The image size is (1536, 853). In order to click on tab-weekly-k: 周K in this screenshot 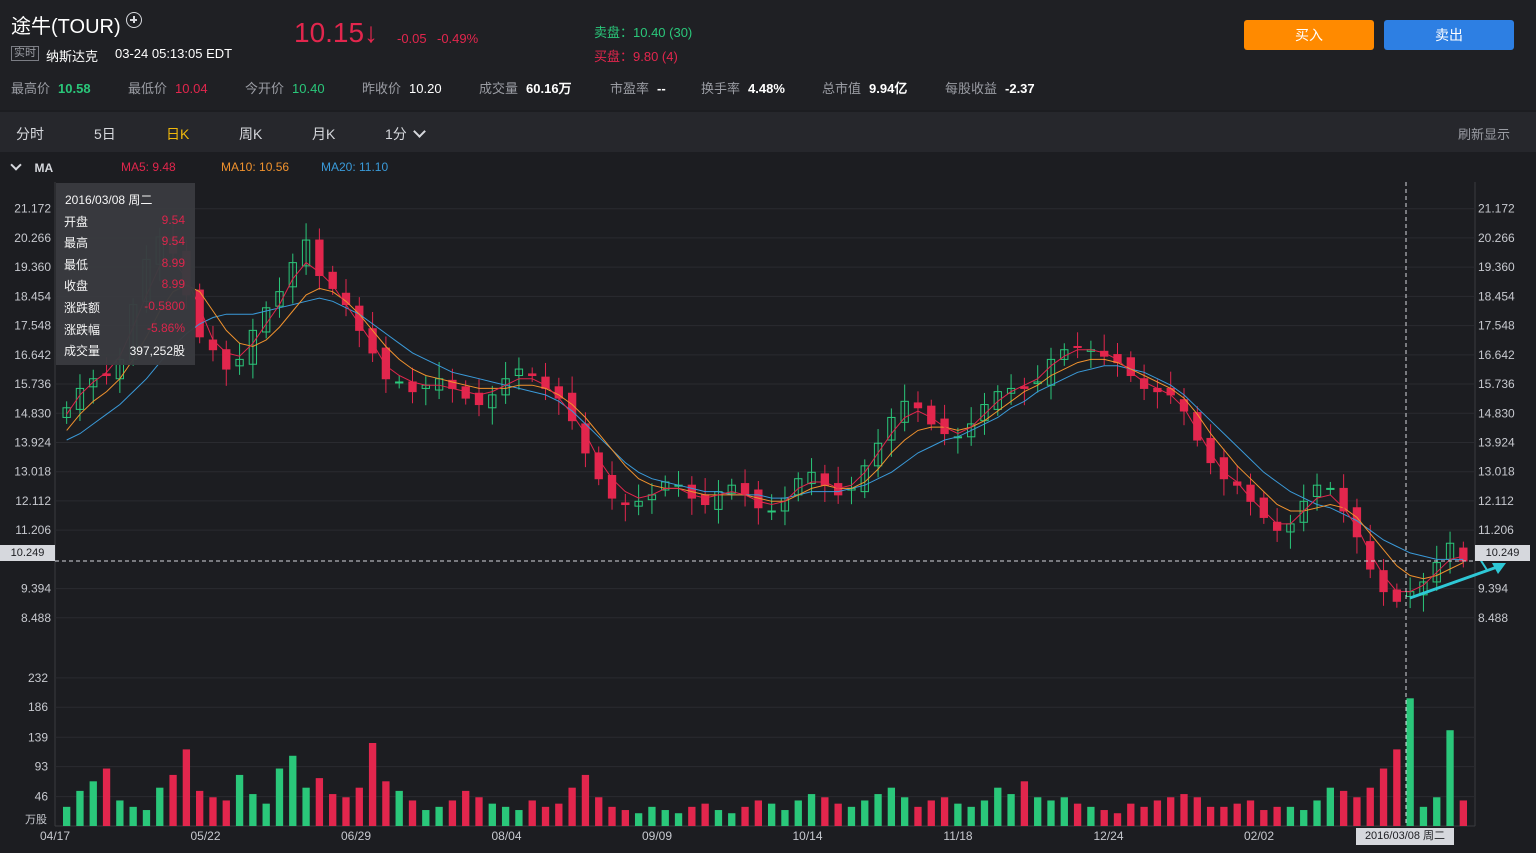, I will do `click(251, 134)`.